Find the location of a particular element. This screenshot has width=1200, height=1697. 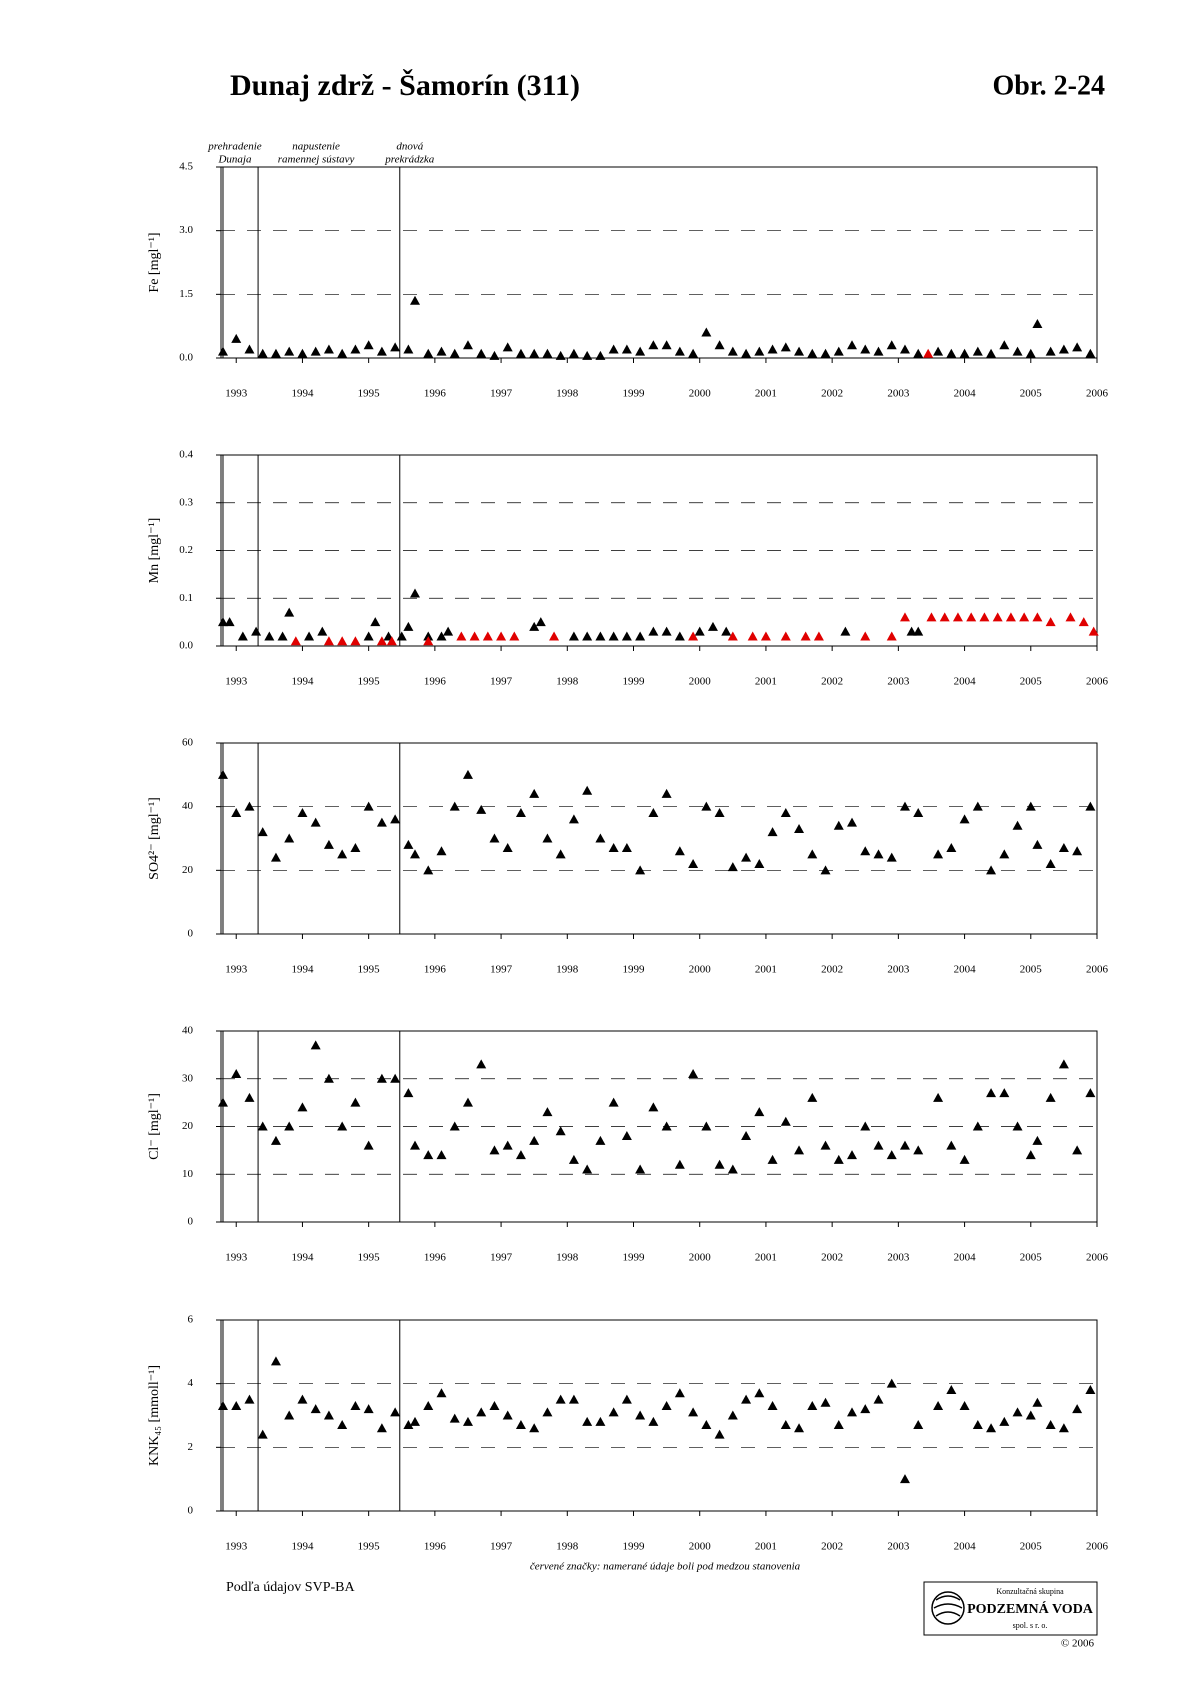

x-tick-label: 1997 is located at coordinates (501, 1547).